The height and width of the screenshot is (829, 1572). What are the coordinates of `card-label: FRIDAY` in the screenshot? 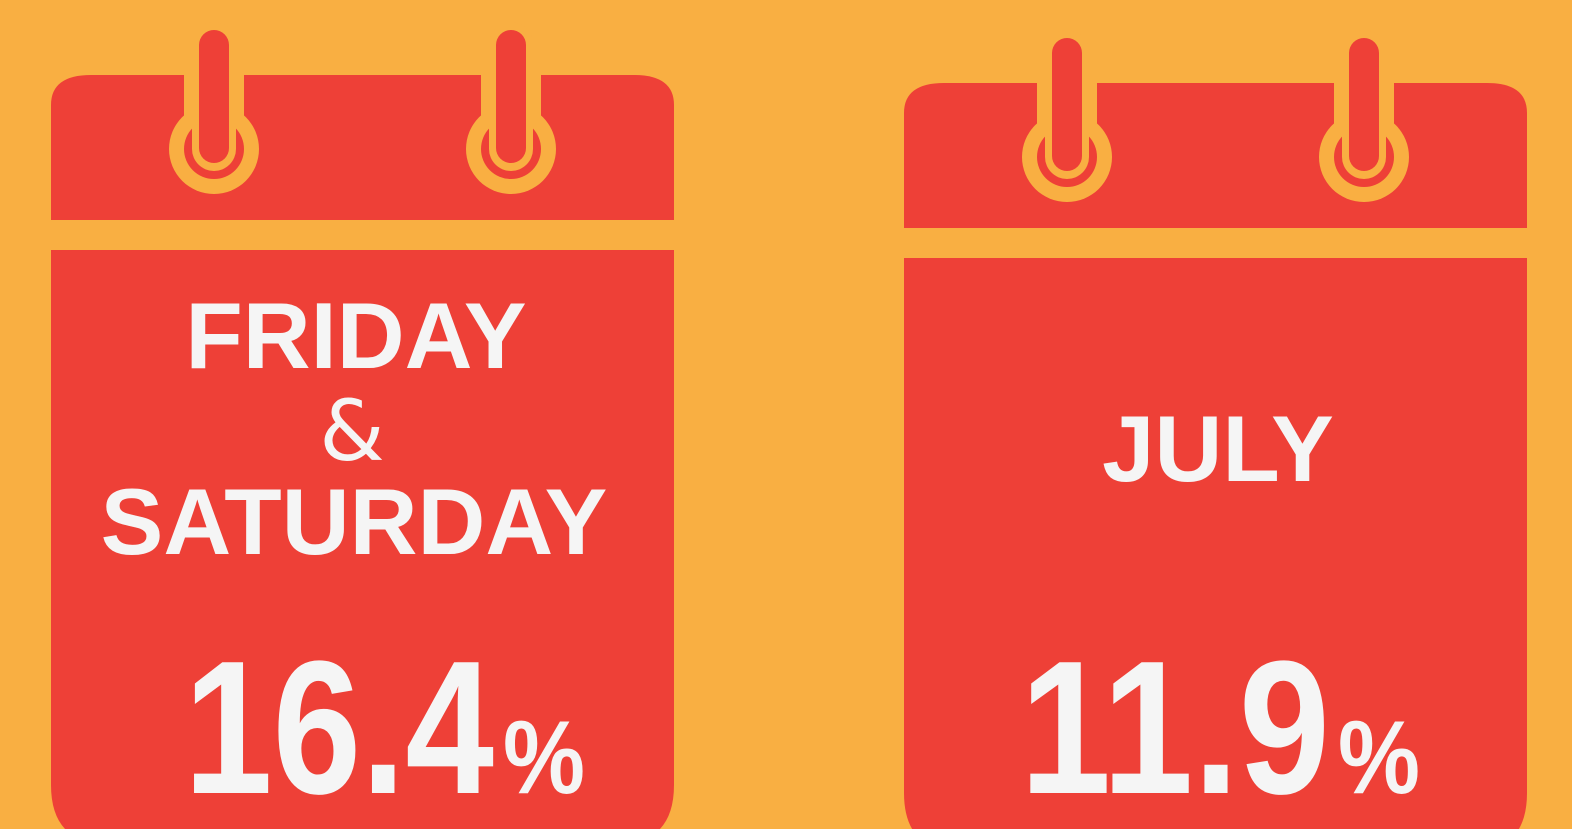 It's located at (355, 335).